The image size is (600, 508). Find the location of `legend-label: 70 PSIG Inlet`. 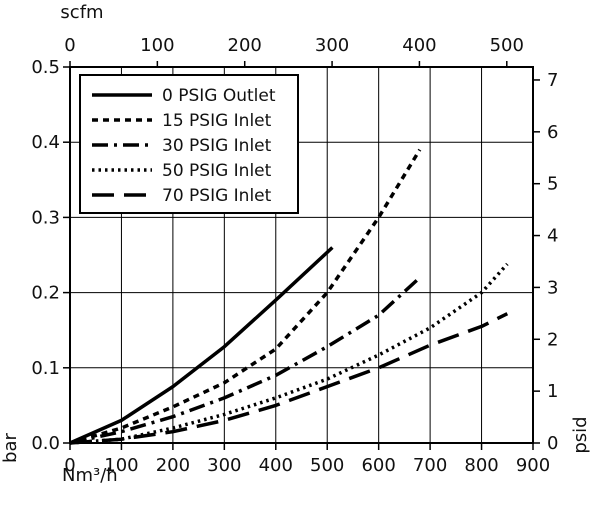

legend-label: 70 PSIG Inlet is located at coordinates (217, 196).